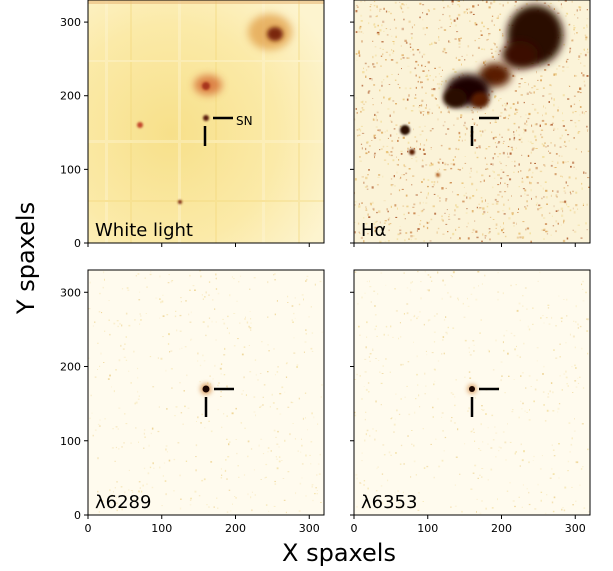 The width and height of the screenshot is (613, 571). What do you see at coordinates (244, 121) in the screenshot?
I see `sn-label: SN` at bounding box center [244, 121].